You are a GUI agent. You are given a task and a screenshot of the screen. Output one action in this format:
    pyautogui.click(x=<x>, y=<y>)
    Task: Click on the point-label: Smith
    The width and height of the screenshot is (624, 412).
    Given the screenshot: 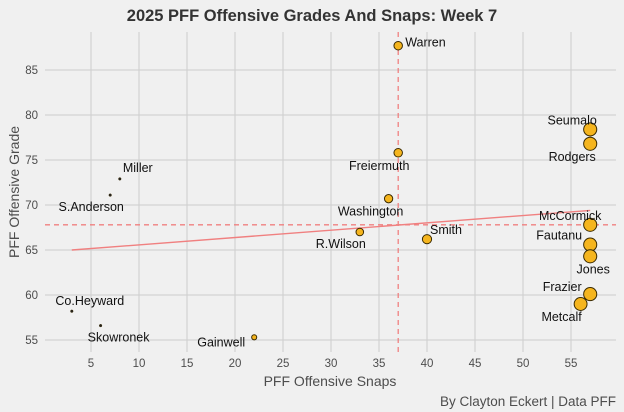 What is the action you would take?
    pyautogui.click(x=446, y=230)
    